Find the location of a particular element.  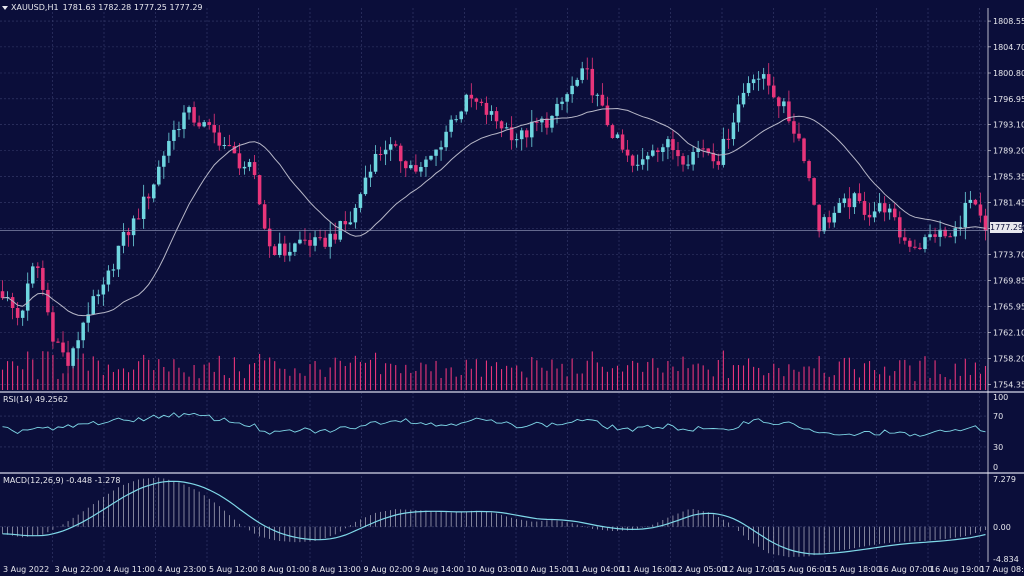

y-tick-label: 1789.20 is located at coordinates (1008, 151).